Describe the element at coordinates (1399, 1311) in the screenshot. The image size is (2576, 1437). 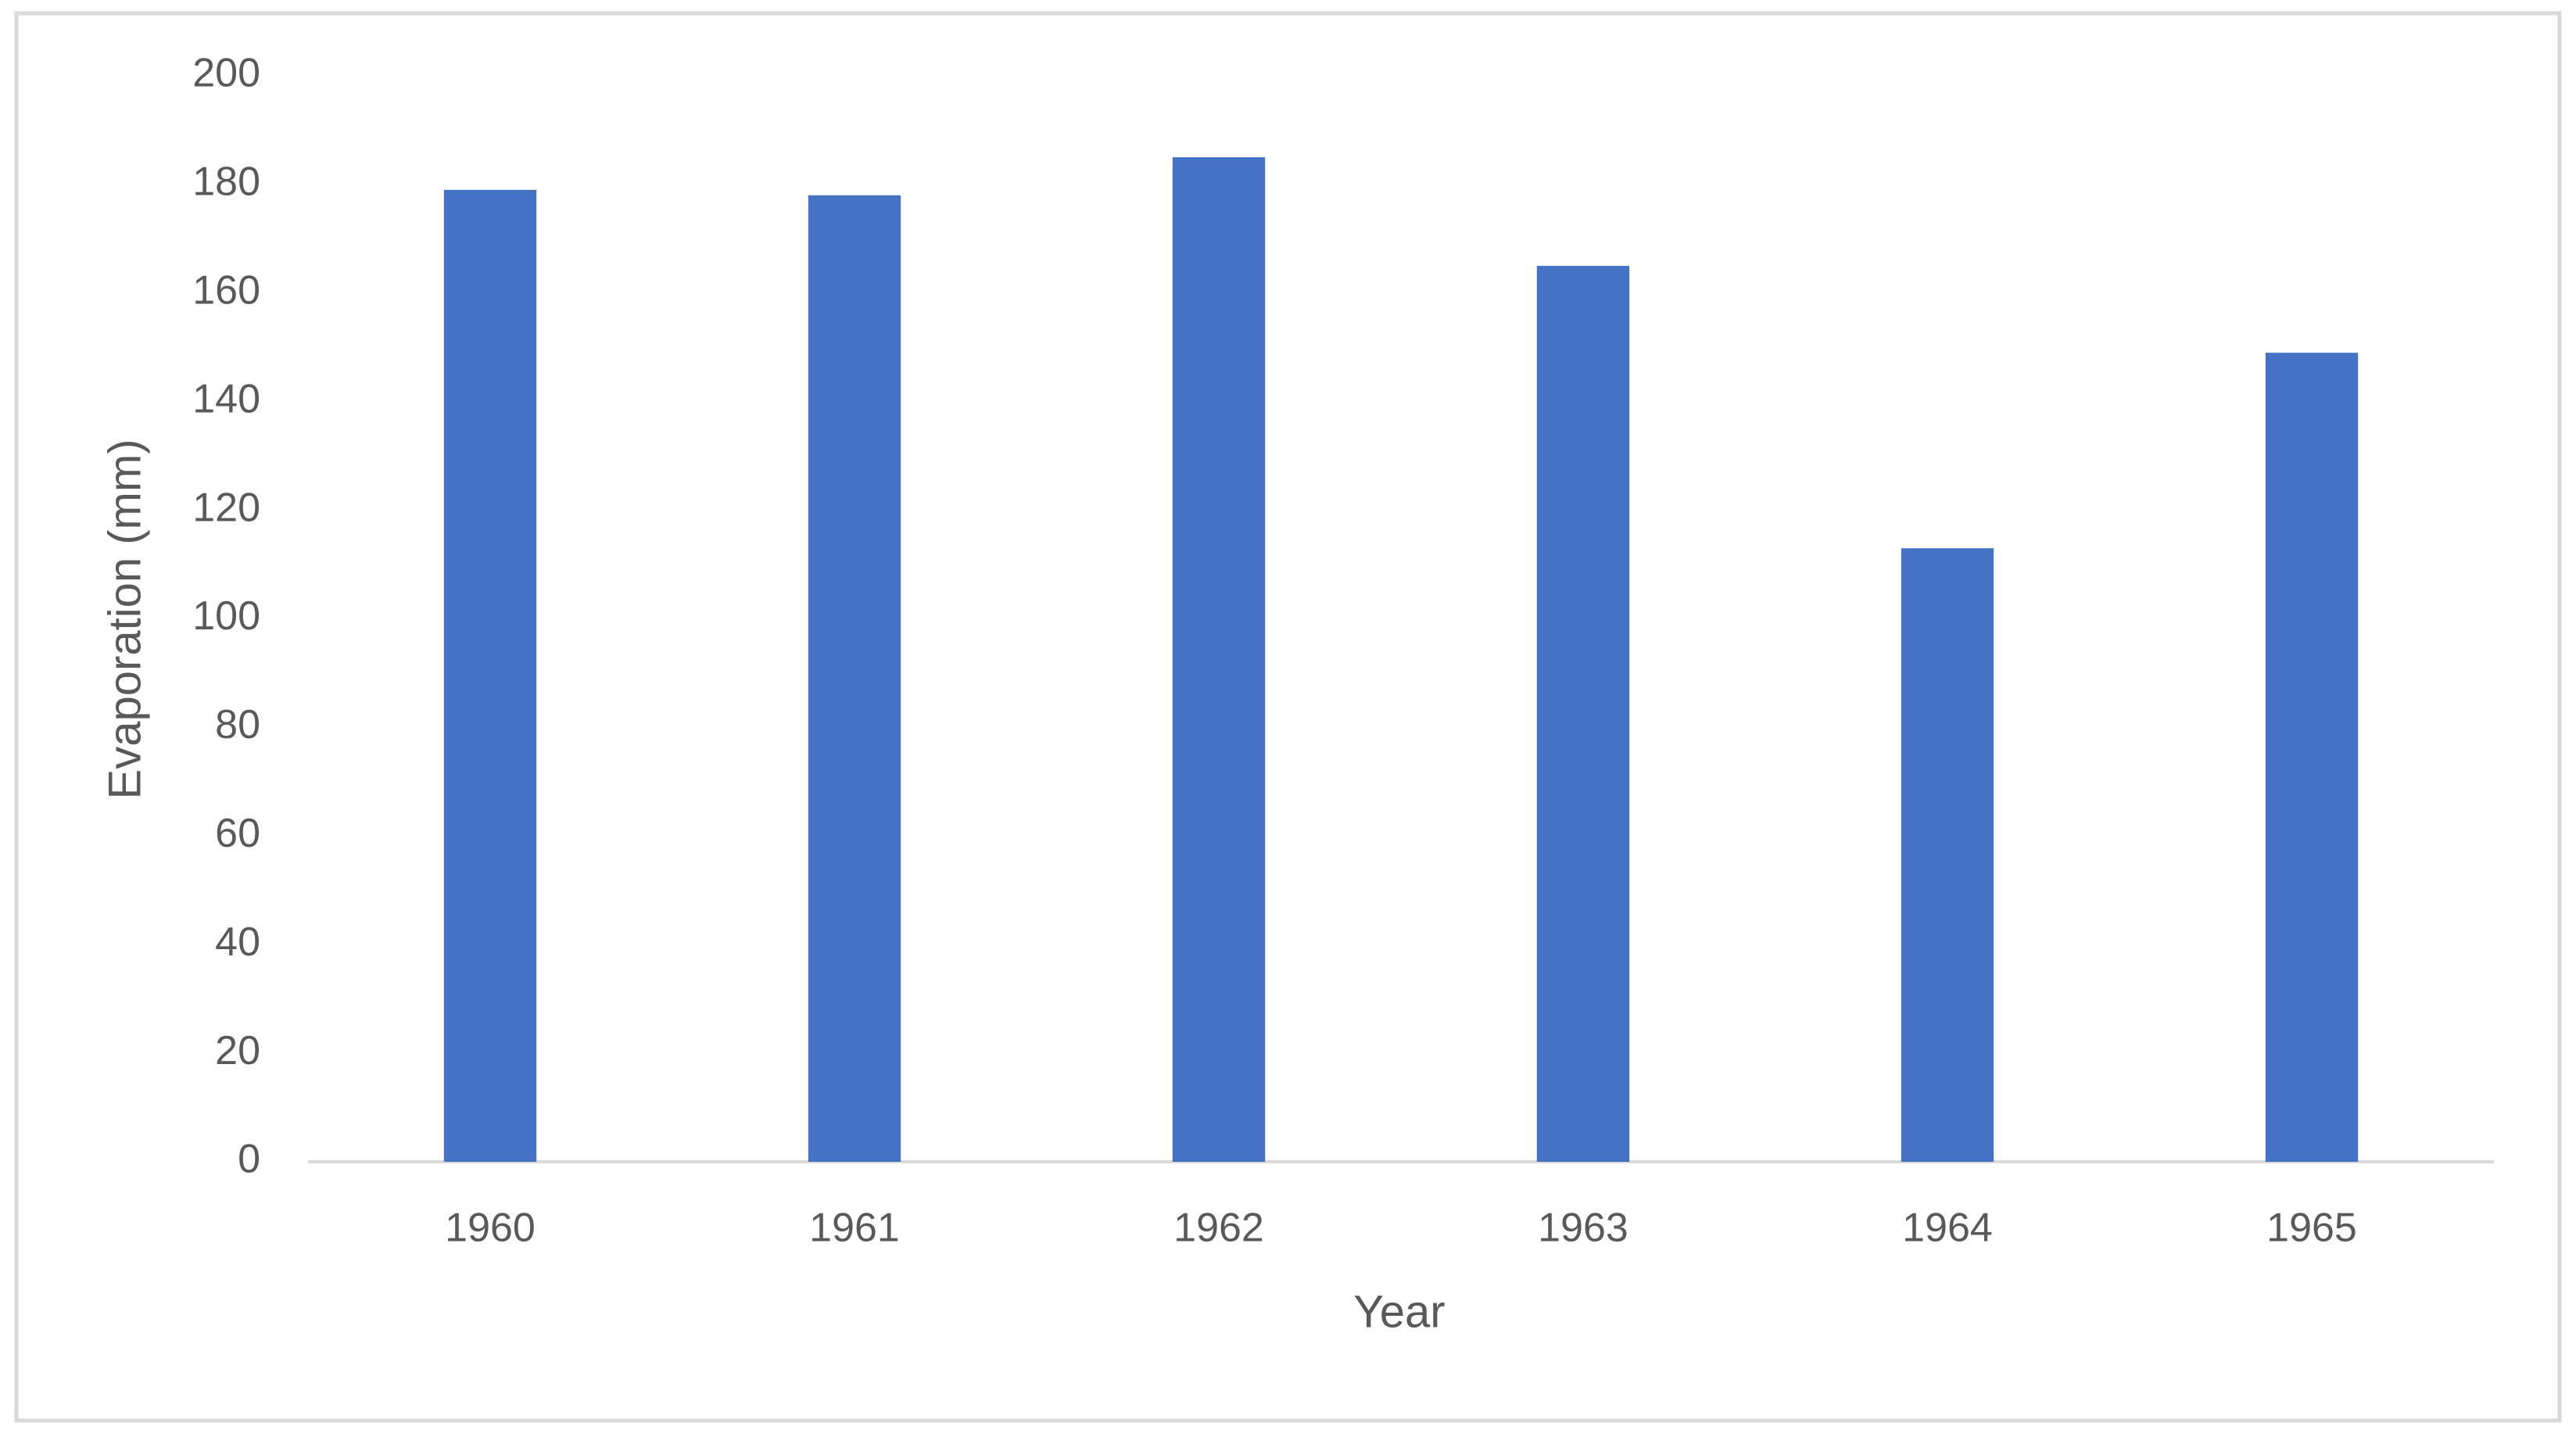
I see `x-axis-title: Year` at that location.